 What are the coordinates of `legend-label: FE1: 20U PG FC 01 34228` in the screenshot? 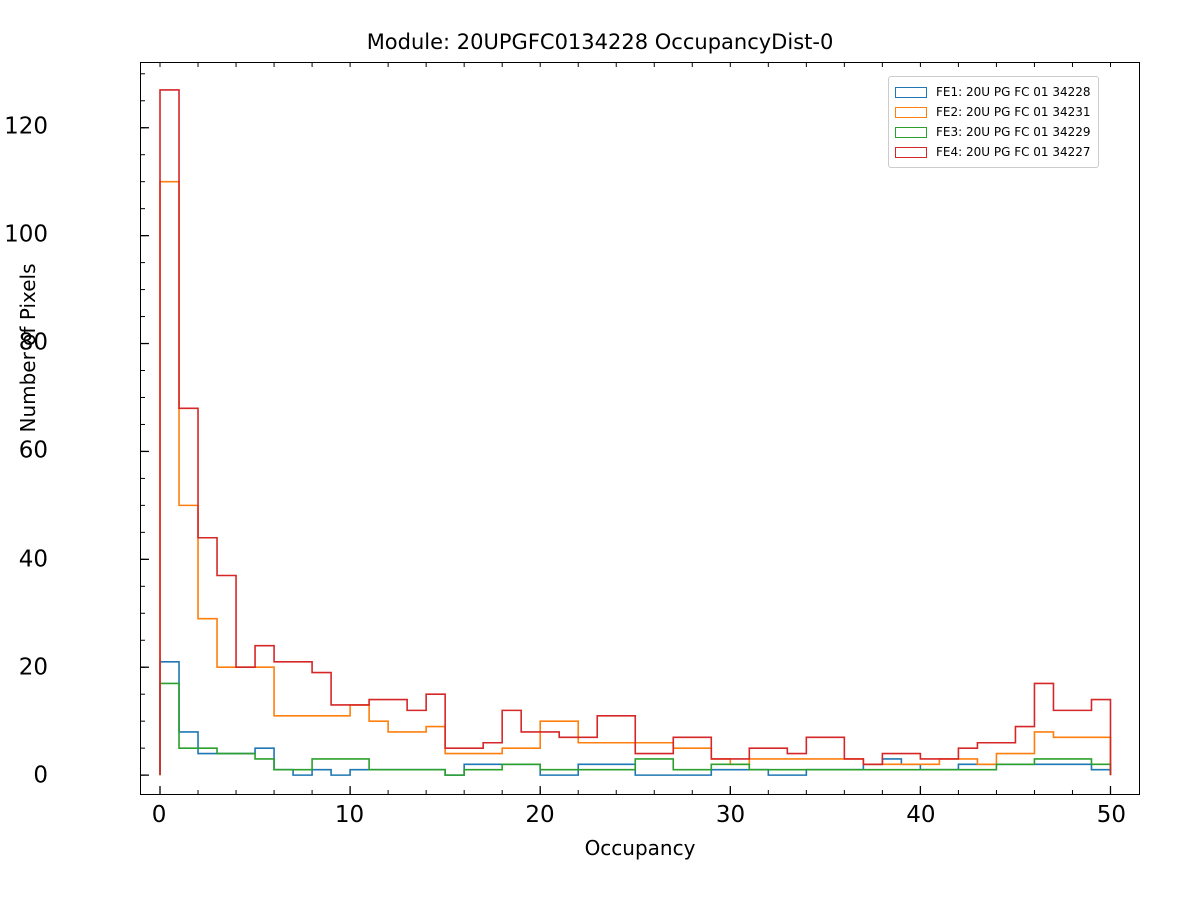 It's located at (1013, 92).